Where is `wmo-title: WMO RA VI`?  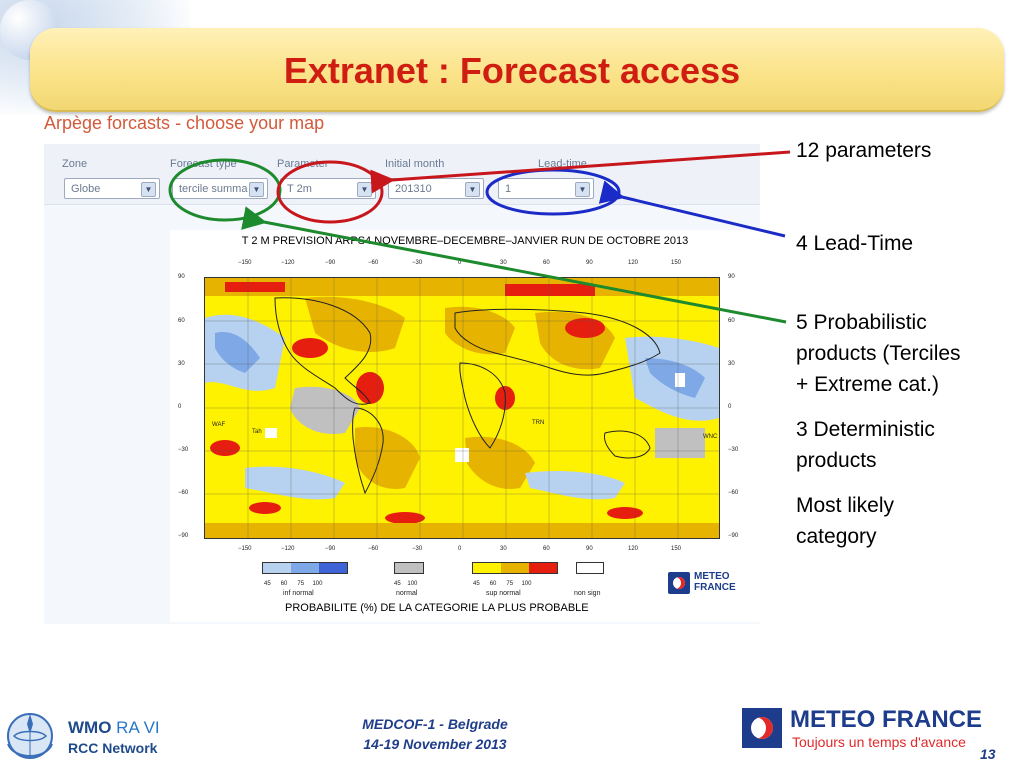
wmo-title: WMO RA VI is located at coordinates (114, 728).